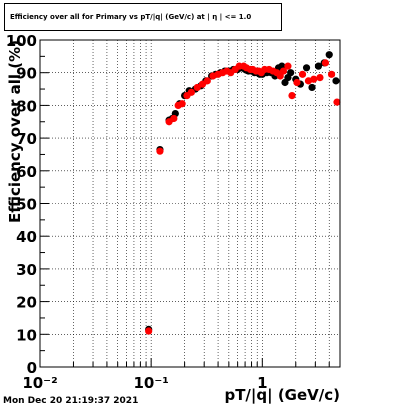 Image resolution: width=400 pixels, height=409 pixels. I want to click on y-tick-label: 0, so click(32, 368).